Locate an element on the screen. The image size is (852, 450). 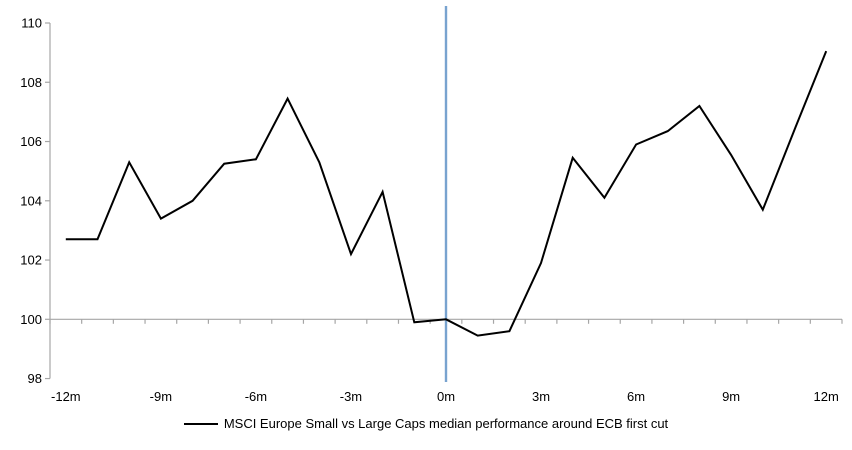
x-tick-label: -3m is located at coordinates (351, 396).